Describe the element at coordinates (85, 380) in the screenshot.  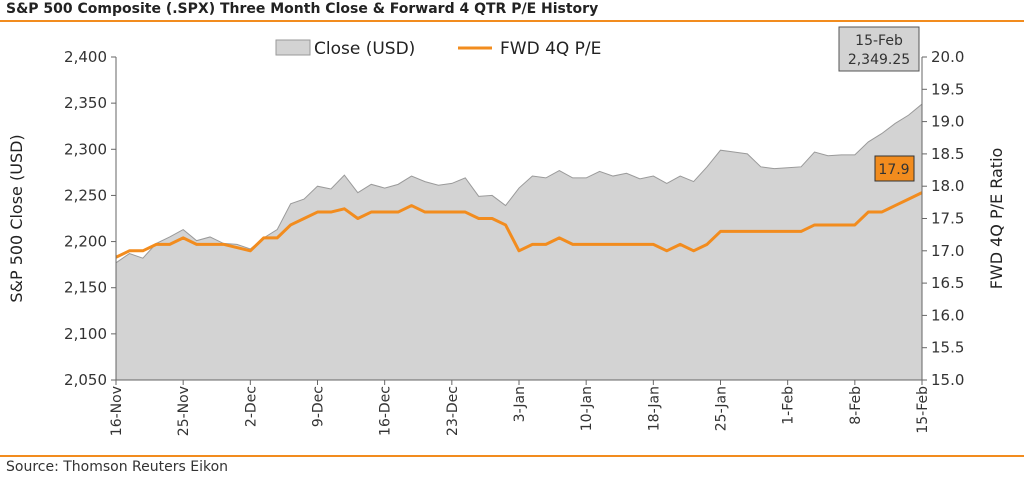
I see `y-tick-label: 2,050` at that location.